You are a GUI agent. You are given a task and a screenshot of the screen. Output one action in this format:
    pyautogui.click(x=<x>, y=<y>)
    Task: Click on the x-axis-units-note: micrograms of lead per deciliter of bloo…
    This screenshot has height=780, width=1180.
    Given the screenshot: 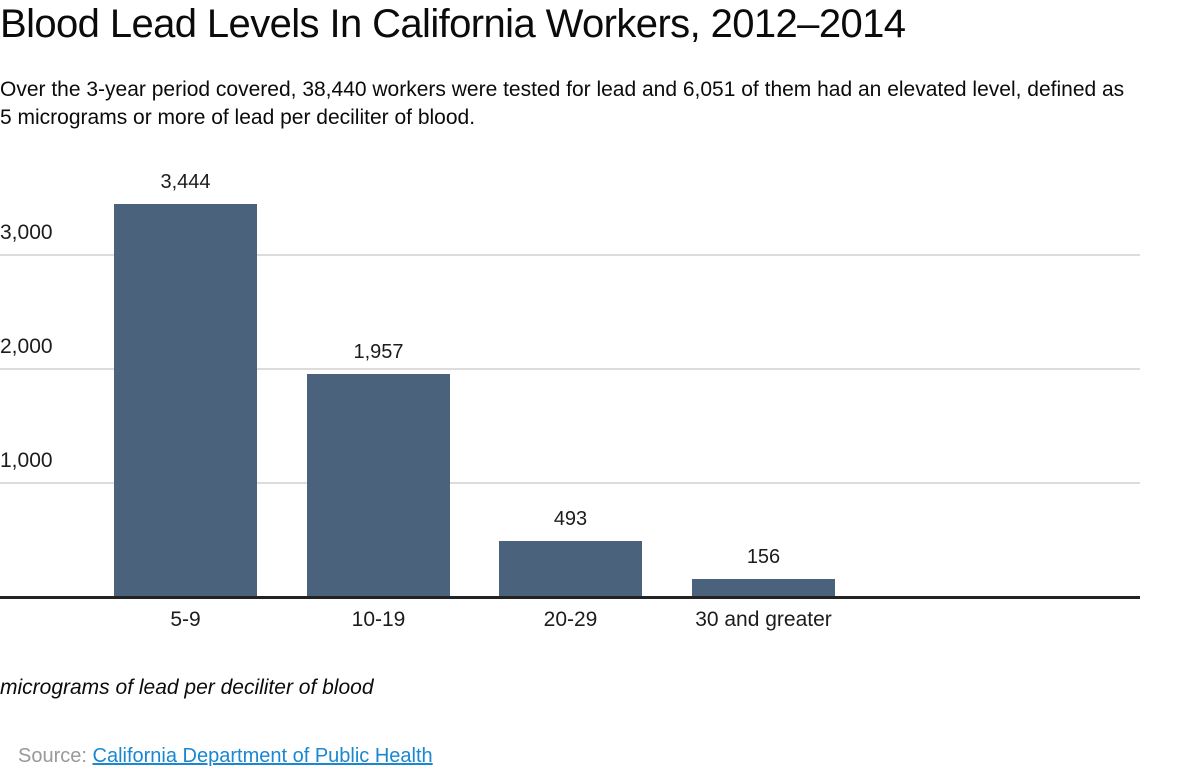 What is the action you would take?
    pyautogui.click(x=187, y=687)
    